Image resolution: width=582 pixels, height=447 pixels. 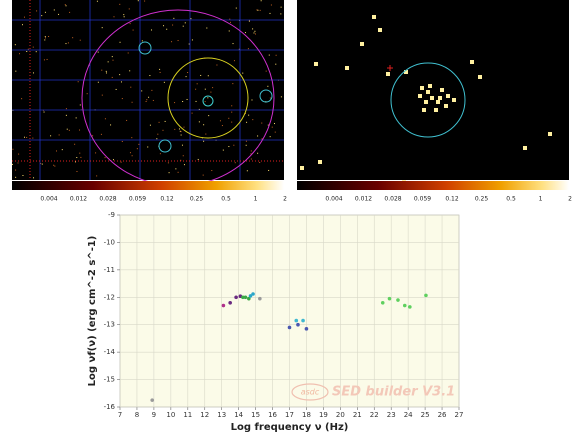 I want to click on x-tick-label: 13, so click(x=221, y=415).